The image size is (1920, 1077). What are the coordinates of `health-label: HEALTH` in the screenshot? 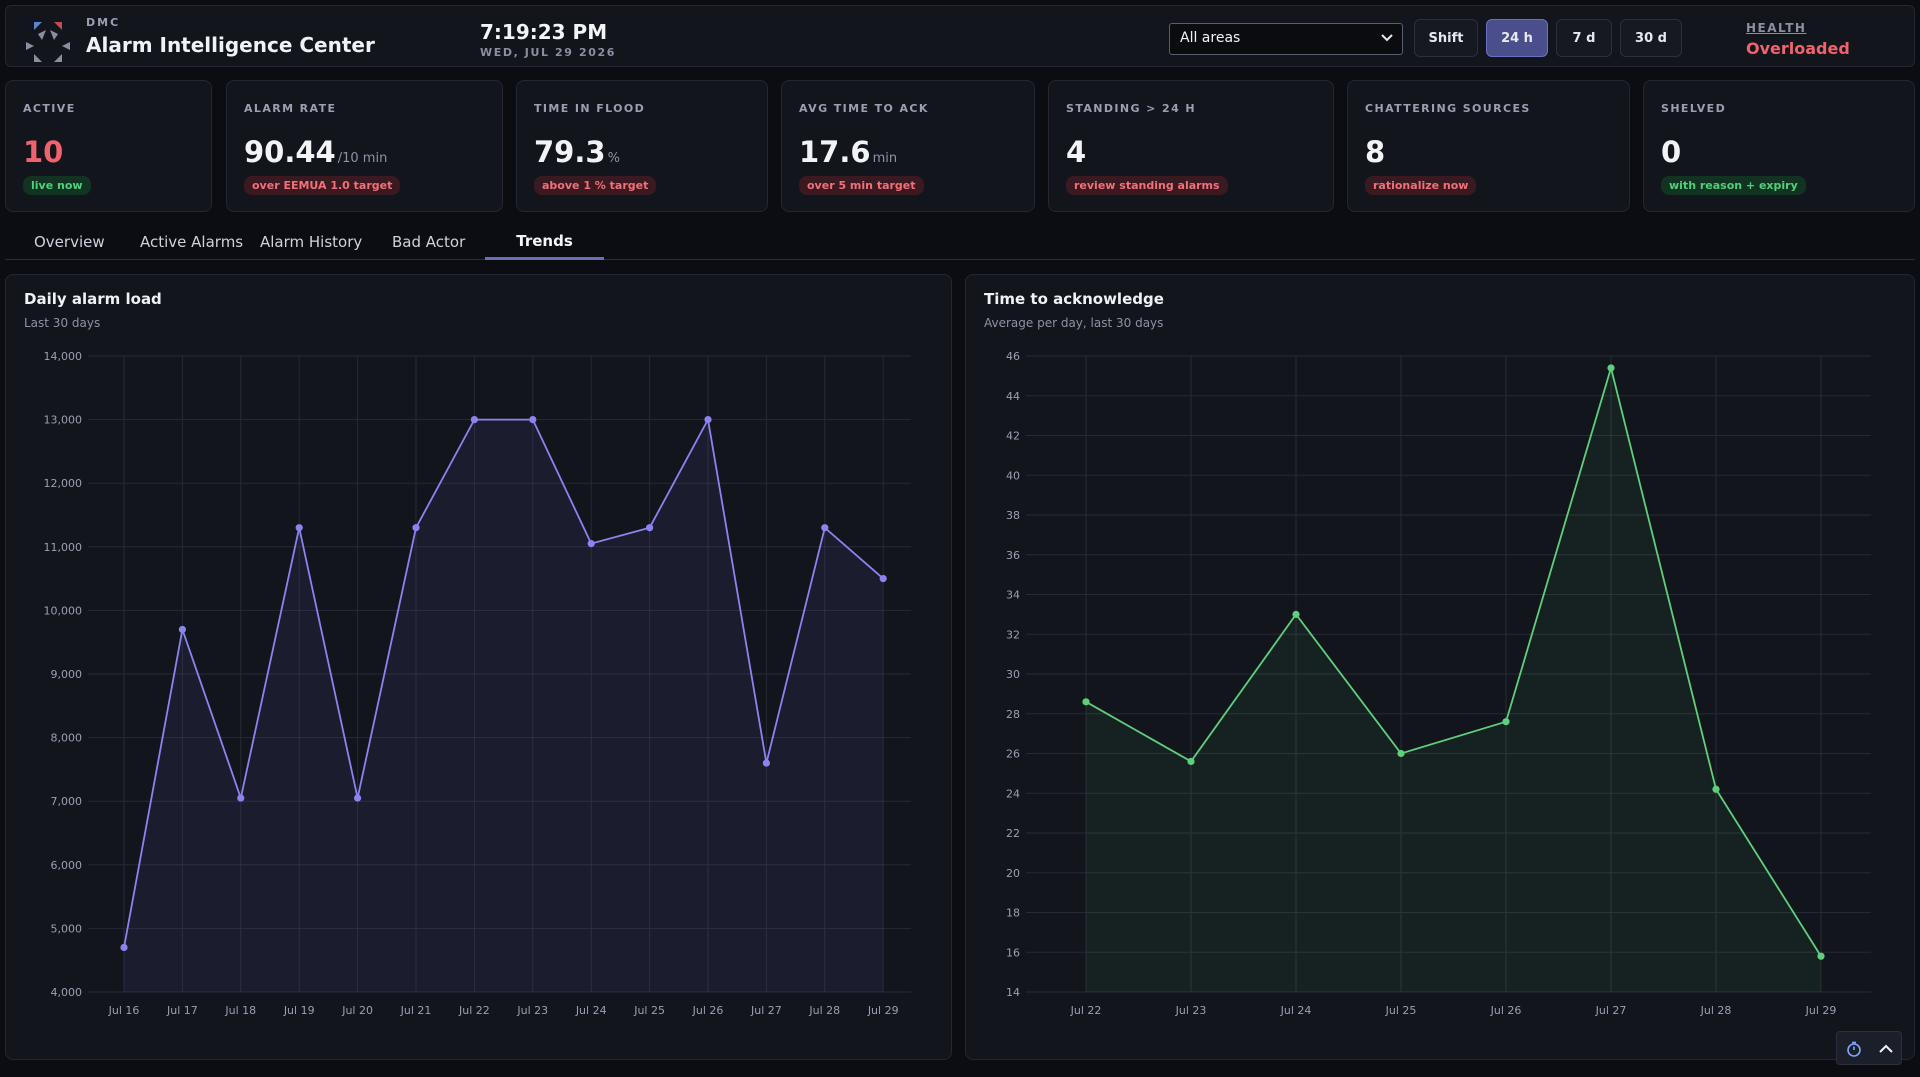 It's located at (1776, 28).